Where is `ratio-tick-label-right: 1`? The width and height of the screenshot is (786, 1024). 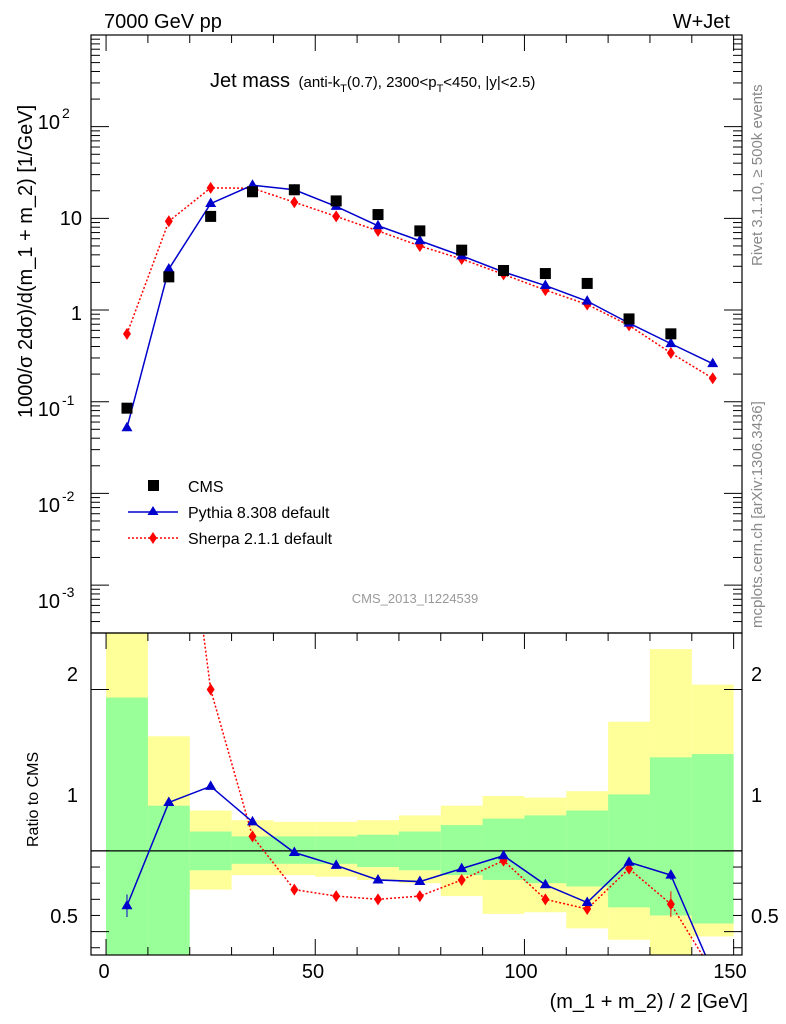
ratio-tick-label-right: 1 is located at coordinates (756, 796).